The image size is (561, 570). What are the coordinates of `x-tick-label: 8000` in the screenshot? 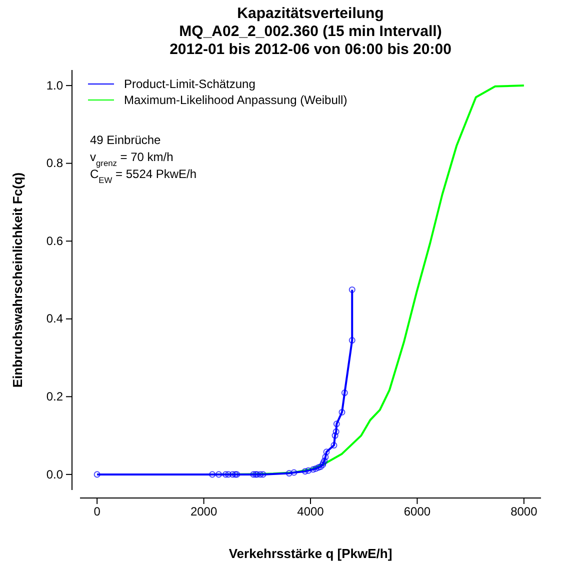 It's located at (524, 511).